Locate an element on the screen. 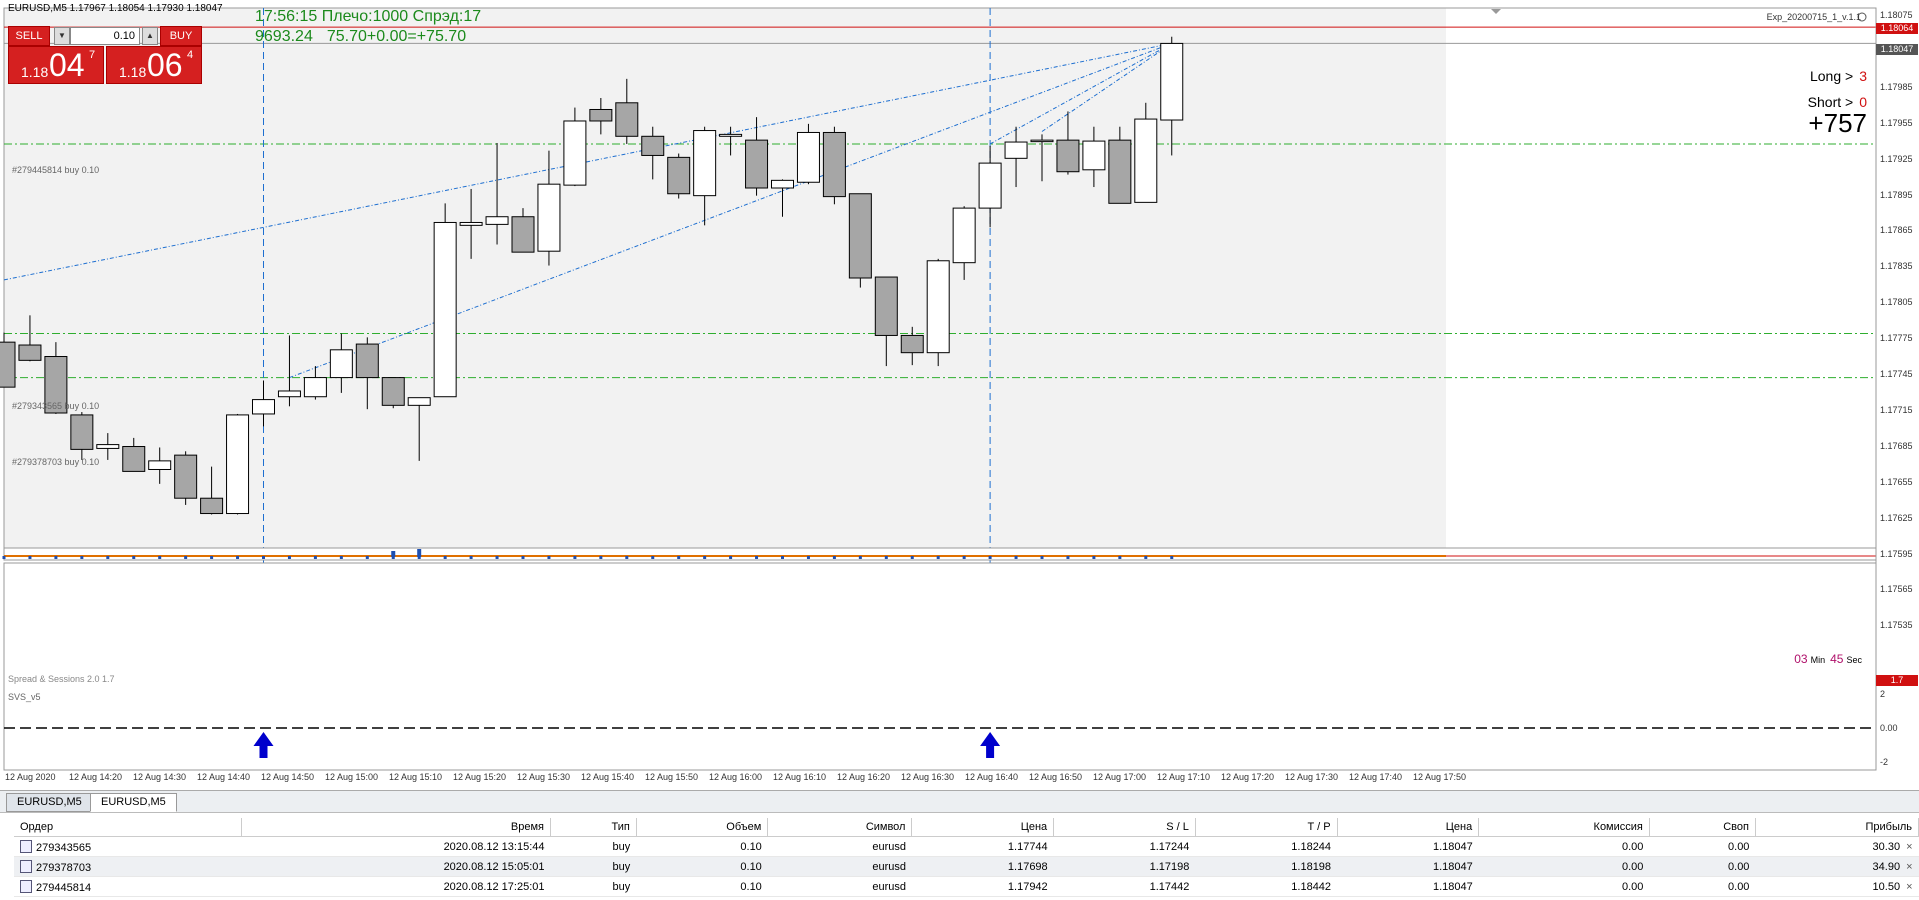 The width and height of the screenshot is (1919, 900). order-cell-value: 279378703 is located at coordinates (64, 867).